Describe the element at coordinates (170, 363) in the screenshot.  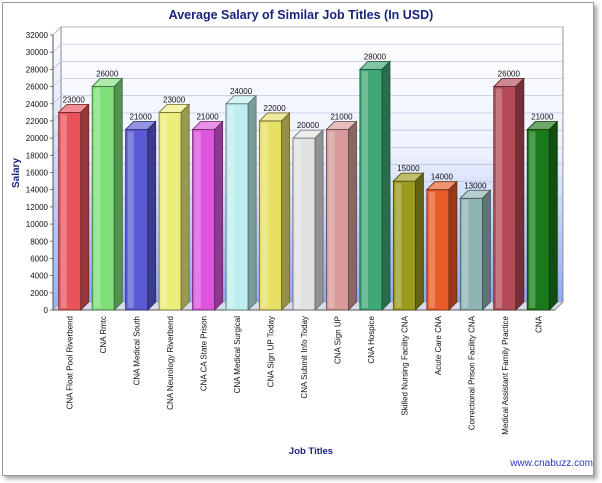
I see `x-tick-label: CNA Neurology Riverbend` at that location.